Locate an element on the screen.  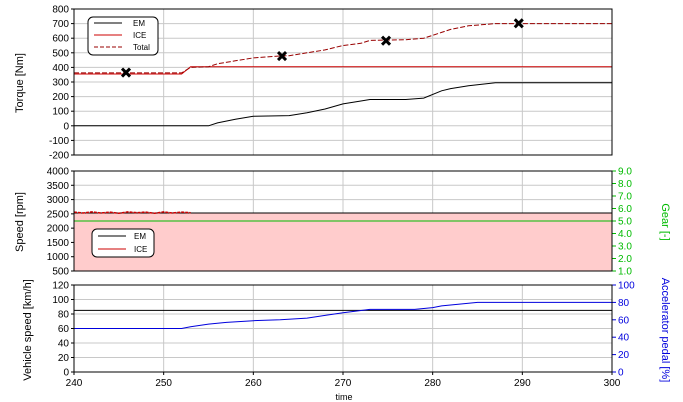
y2-tick-label: 5.0 is located at coordinates (625, 222).